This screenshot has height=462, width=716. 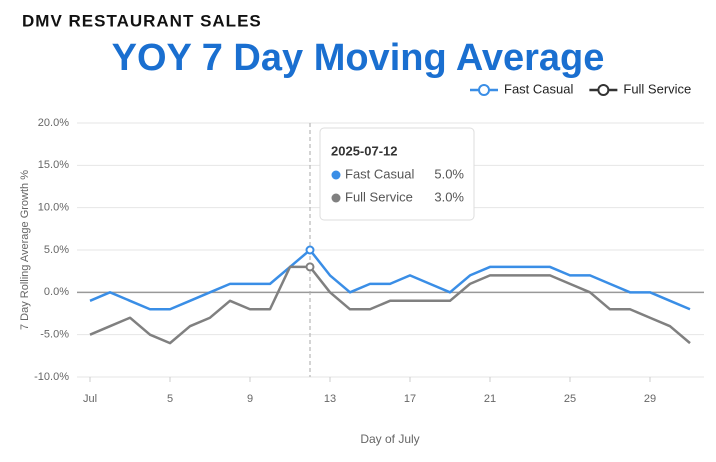 I want to click on tooltip-value: 3.0%, so click(x=449, y=196).